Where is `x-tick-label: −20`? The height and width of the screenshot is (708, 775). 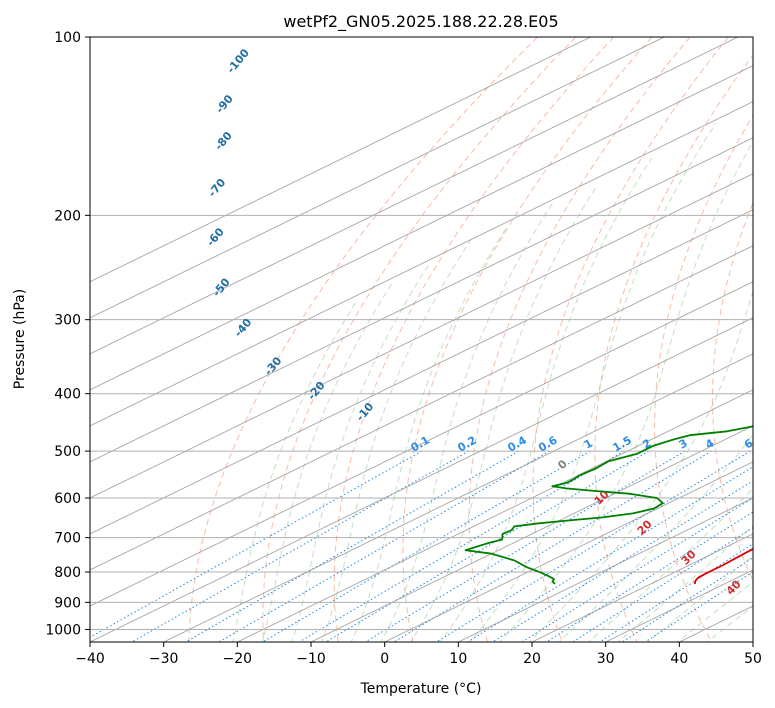 x-tick-label: −20 is located at coordinates (238, 659).